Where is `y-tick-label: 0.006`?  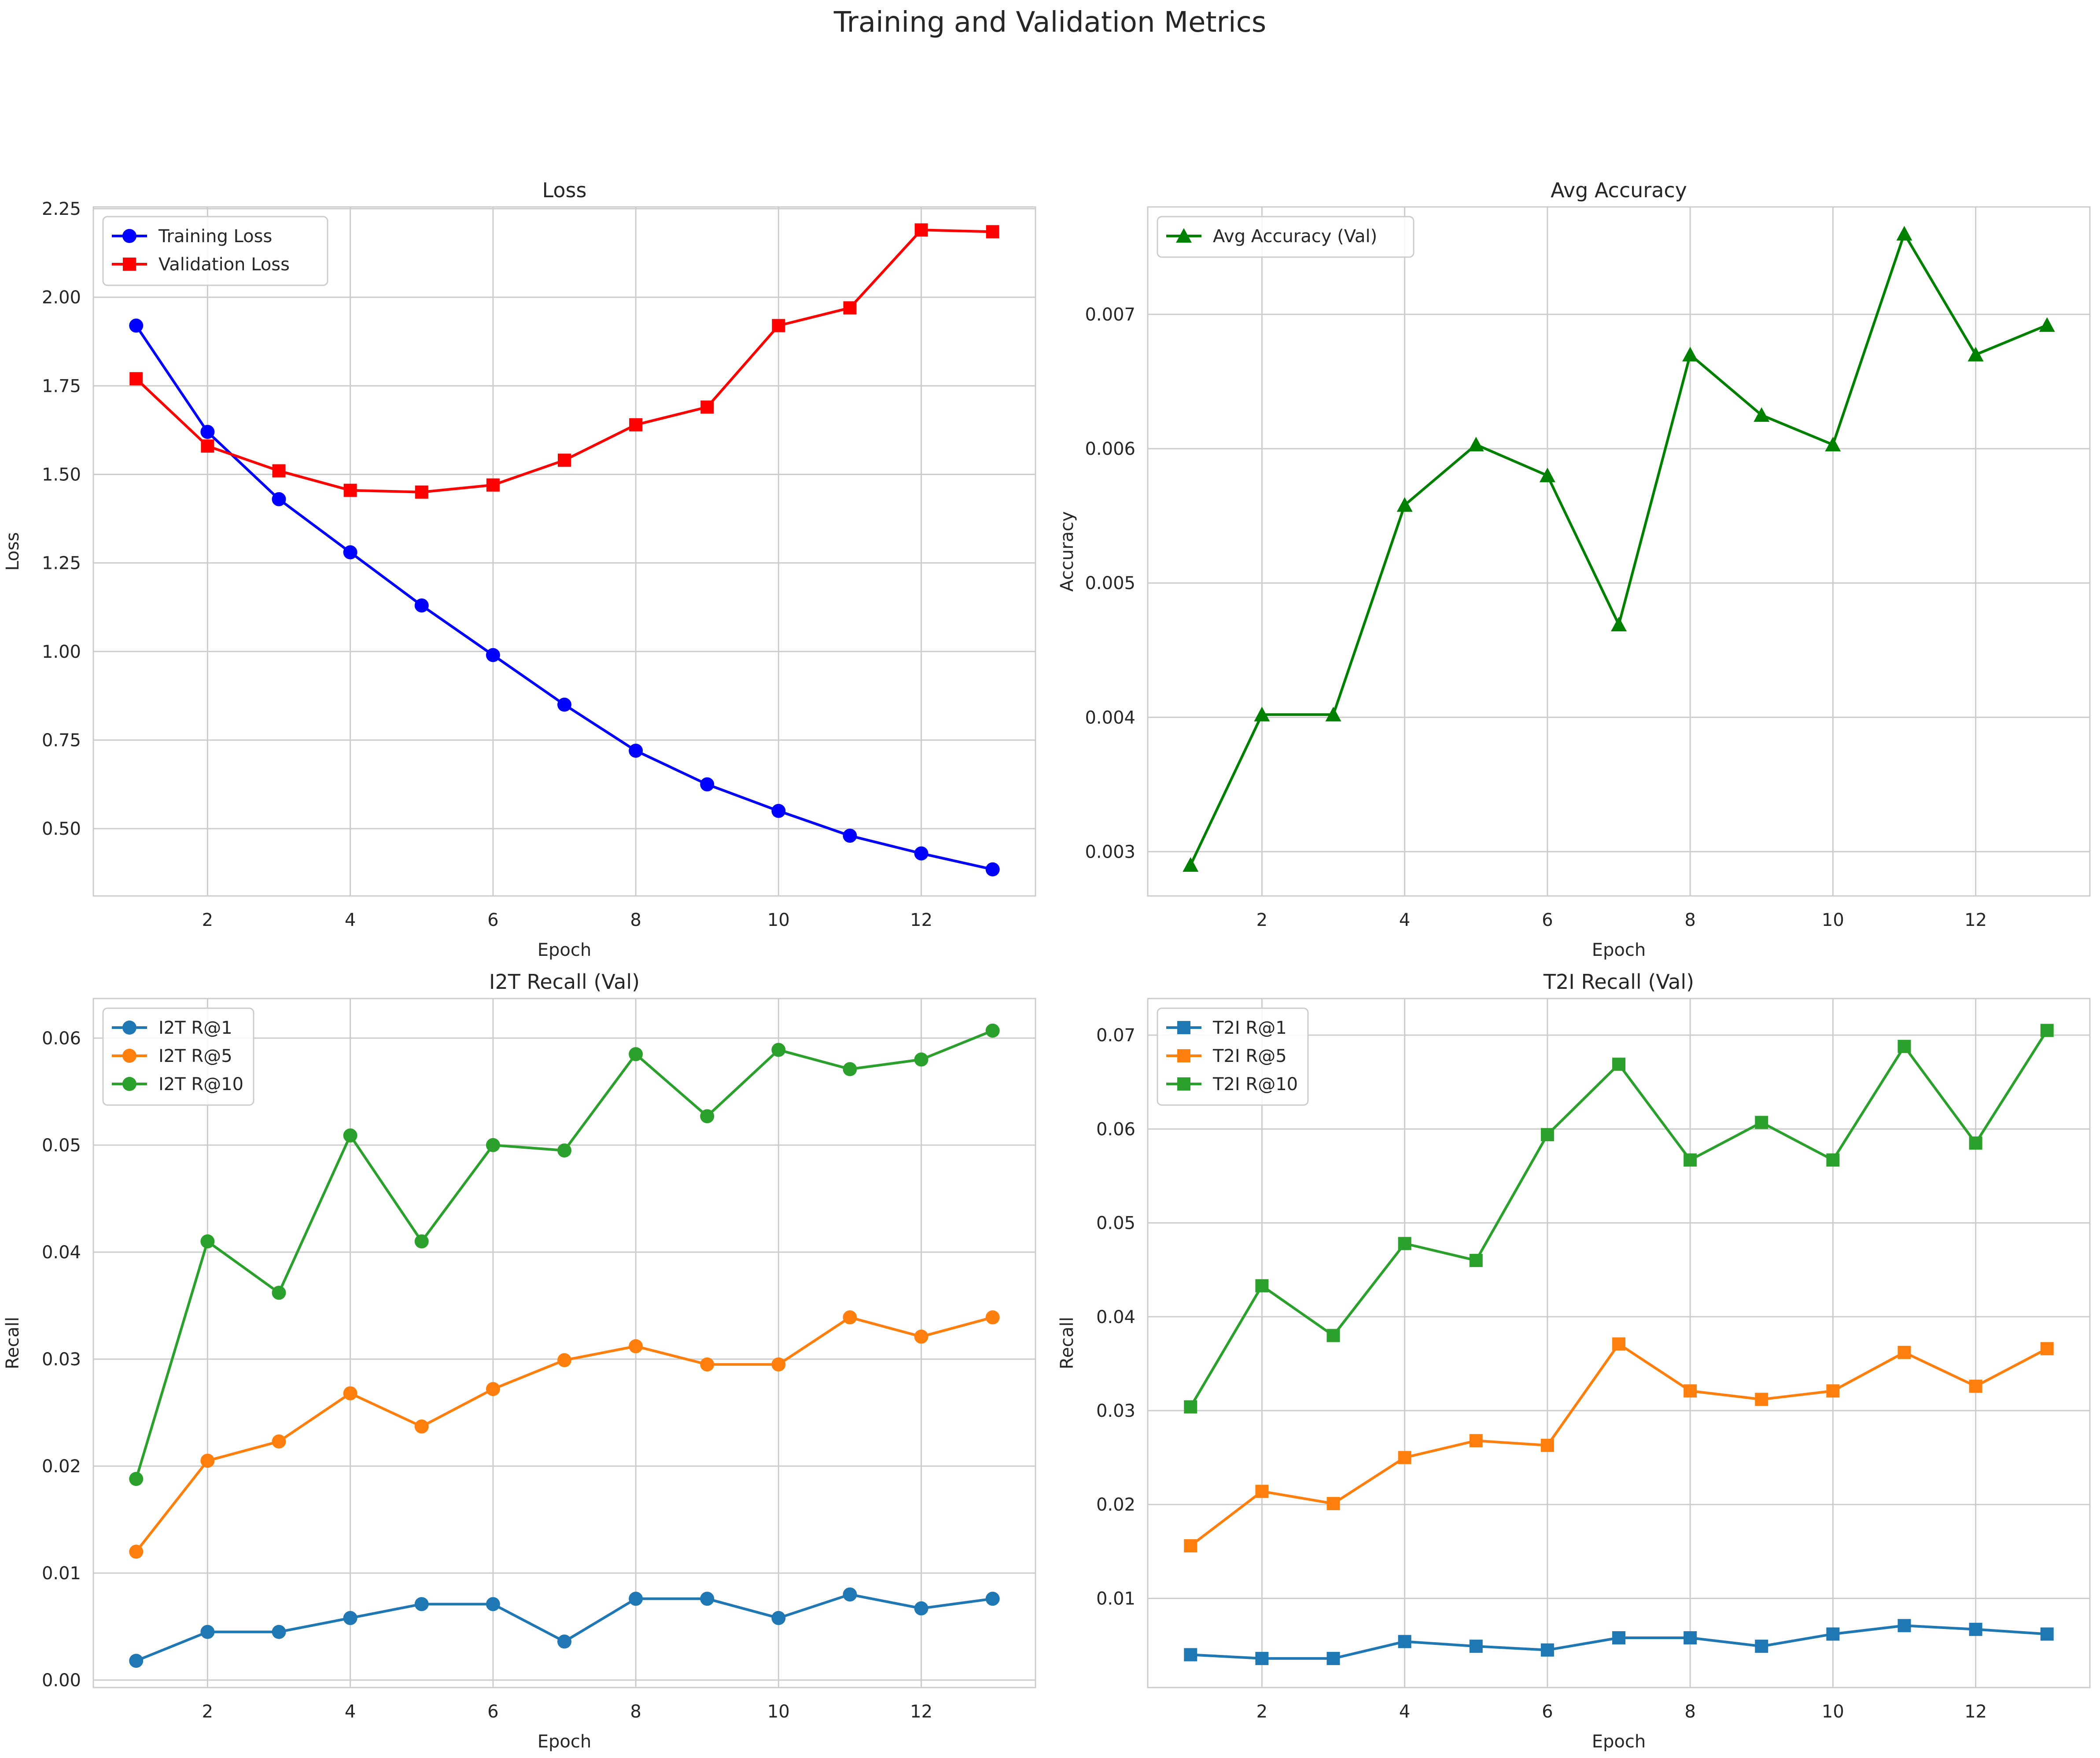 y-tick-label: 0.006 is located at coordinates (1110, 449).